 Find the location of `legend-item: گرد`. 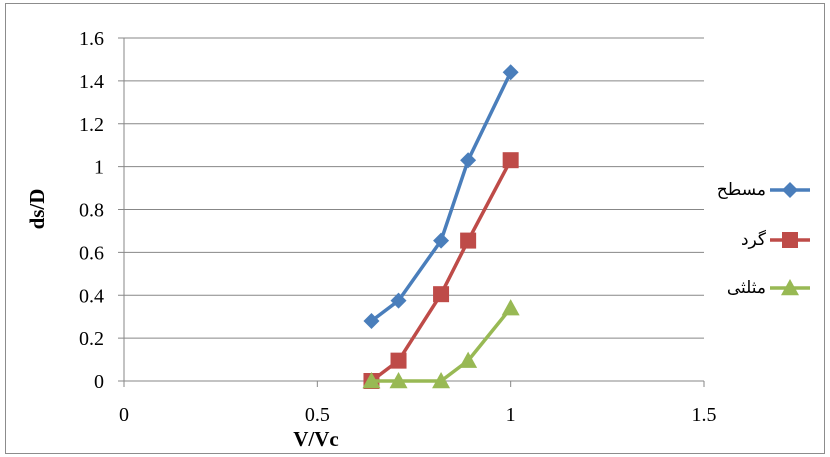

legend-item: گرد is located at coordinates (775, 239).